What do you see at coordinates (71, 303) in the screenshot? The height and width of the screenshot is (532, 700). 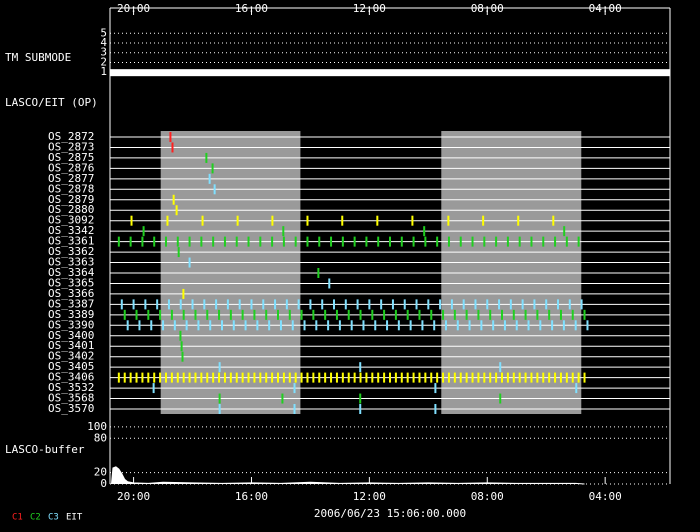 I see `row-label: OS_3387` at bounding box center [71, 303].